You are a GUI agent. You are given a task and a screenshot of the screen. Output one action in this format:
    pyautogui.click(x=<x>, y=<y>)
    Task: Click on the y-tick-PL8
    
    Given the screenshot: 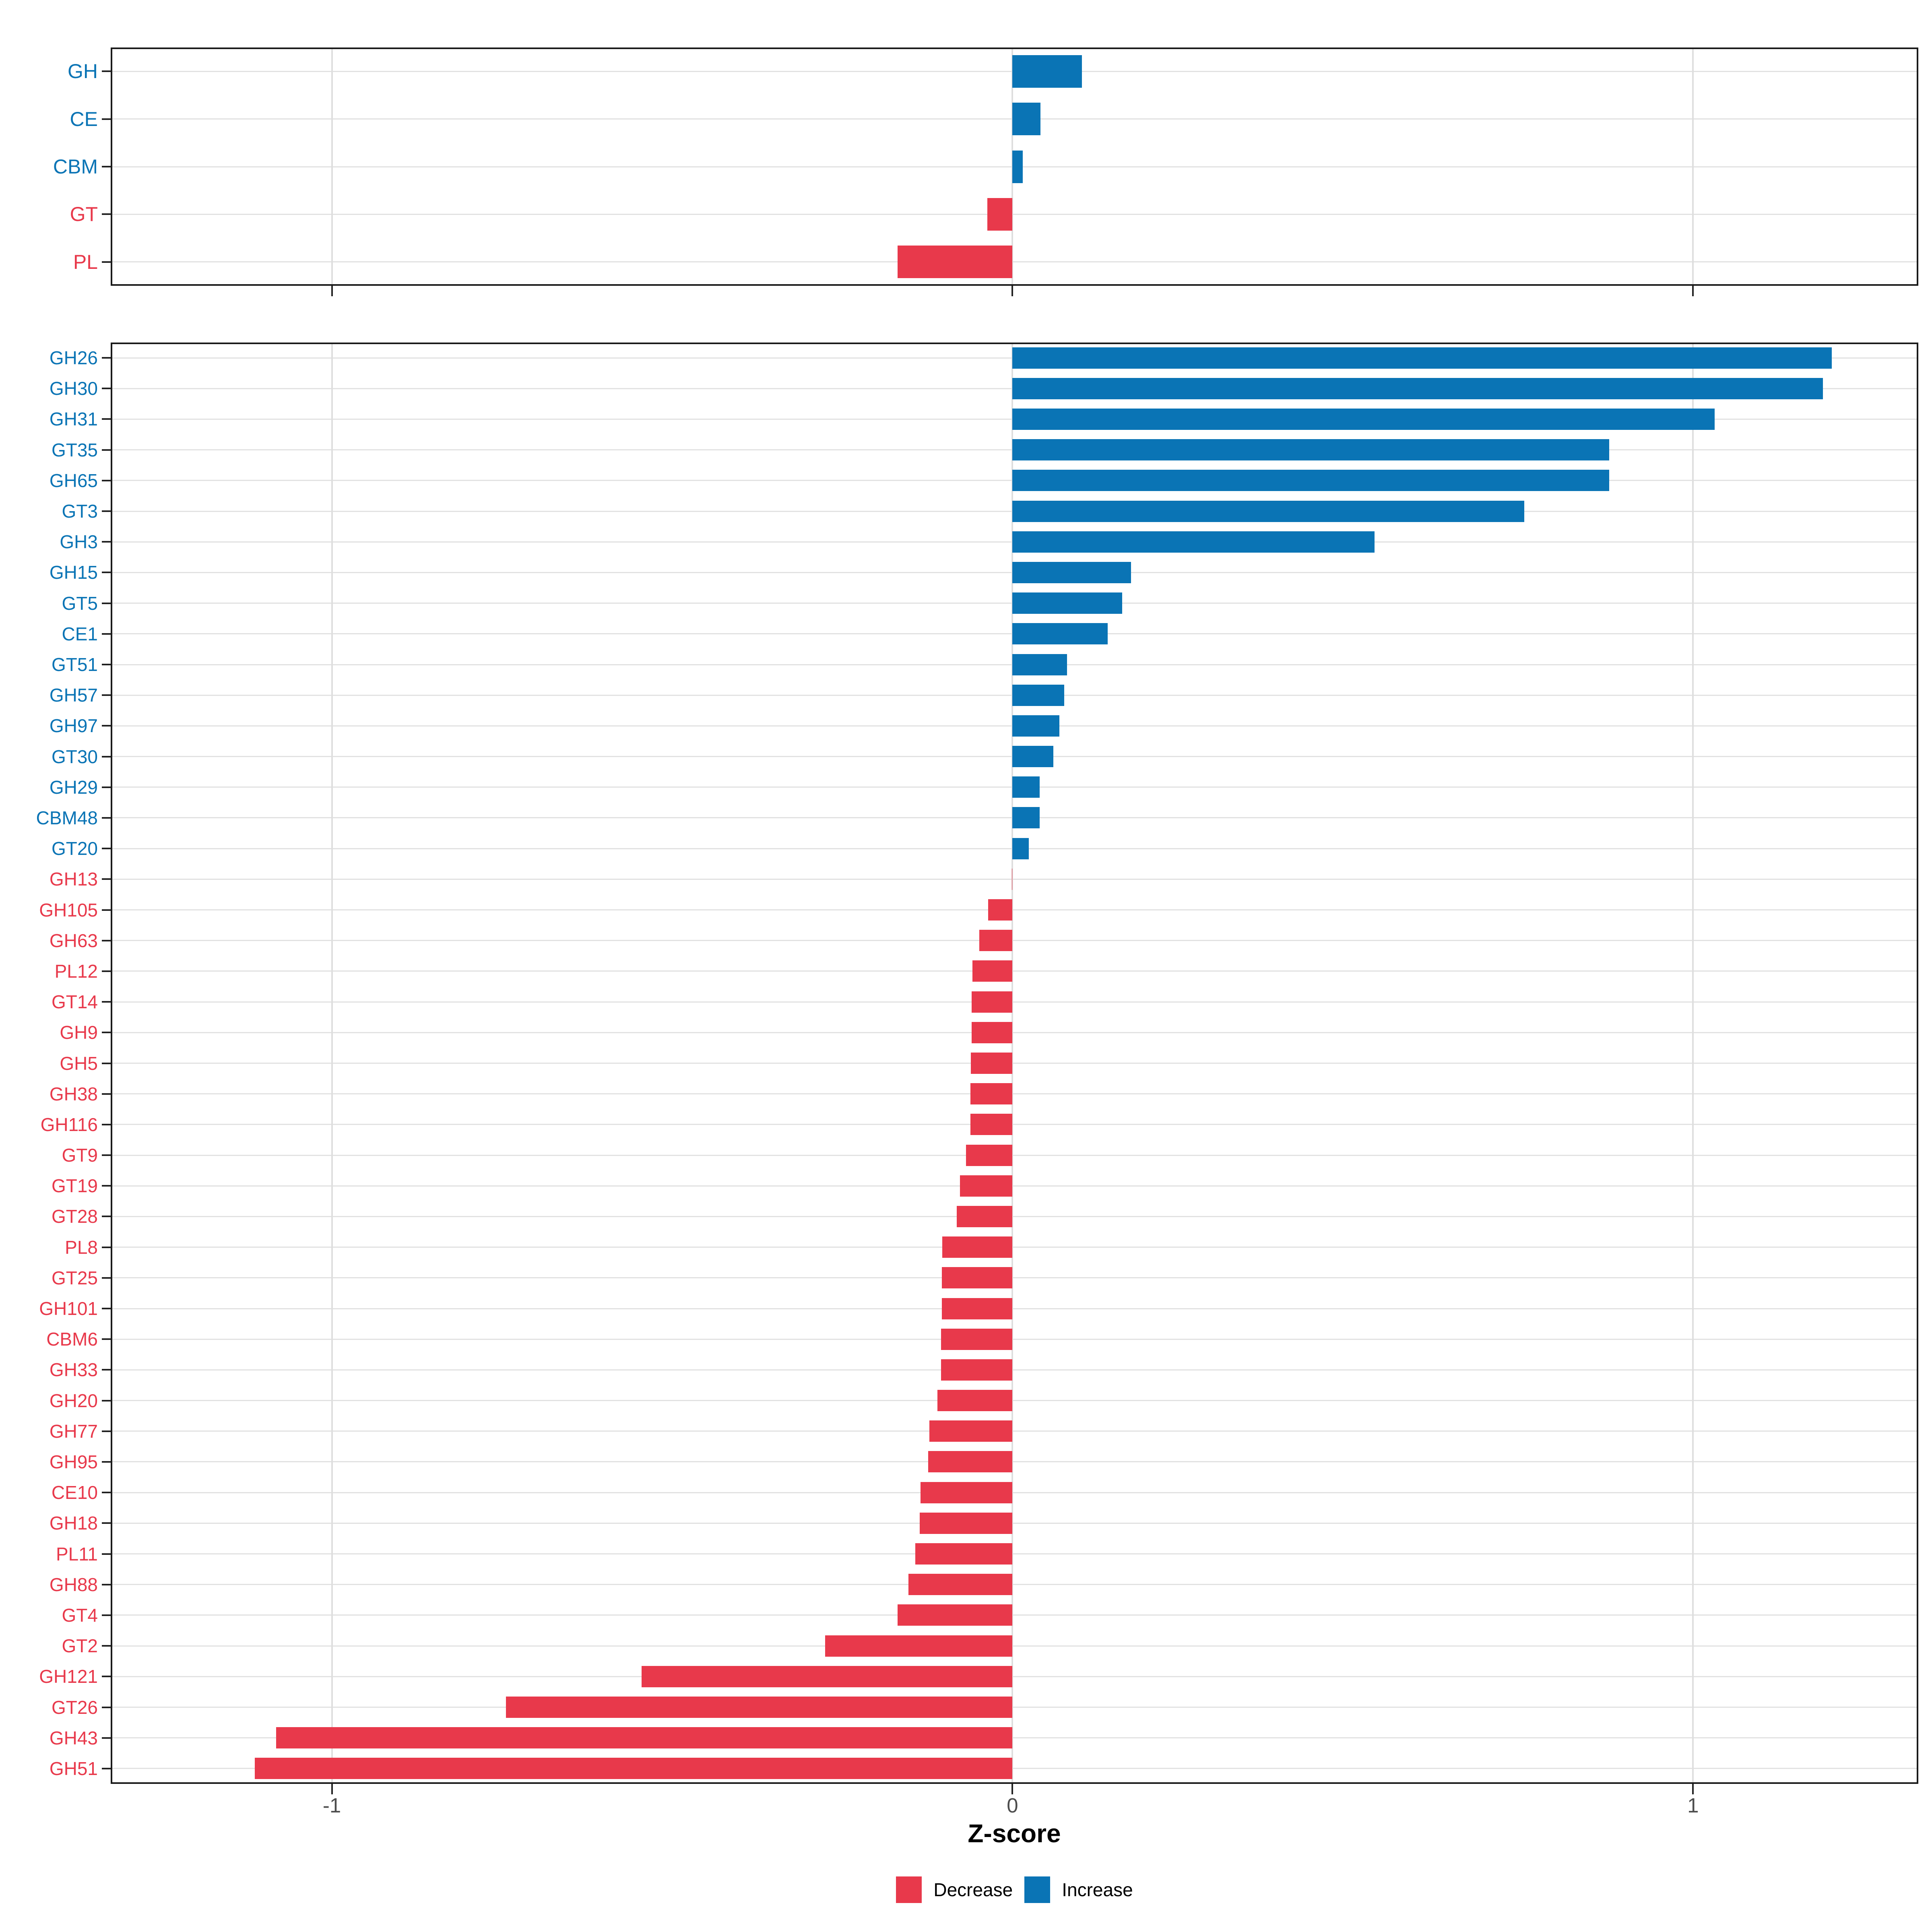 What is the action you would take?
    pyautogui.click(x=106, y=1247)
    